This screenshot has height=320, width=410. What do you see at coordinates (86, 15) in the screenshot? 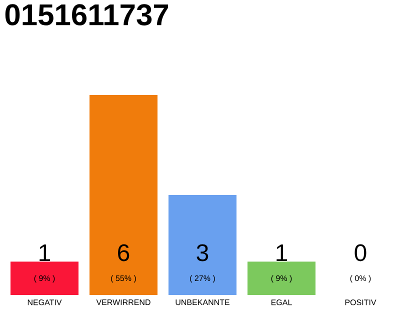
I see `chart-title: 0151611737` at bounding box center [86, 15].